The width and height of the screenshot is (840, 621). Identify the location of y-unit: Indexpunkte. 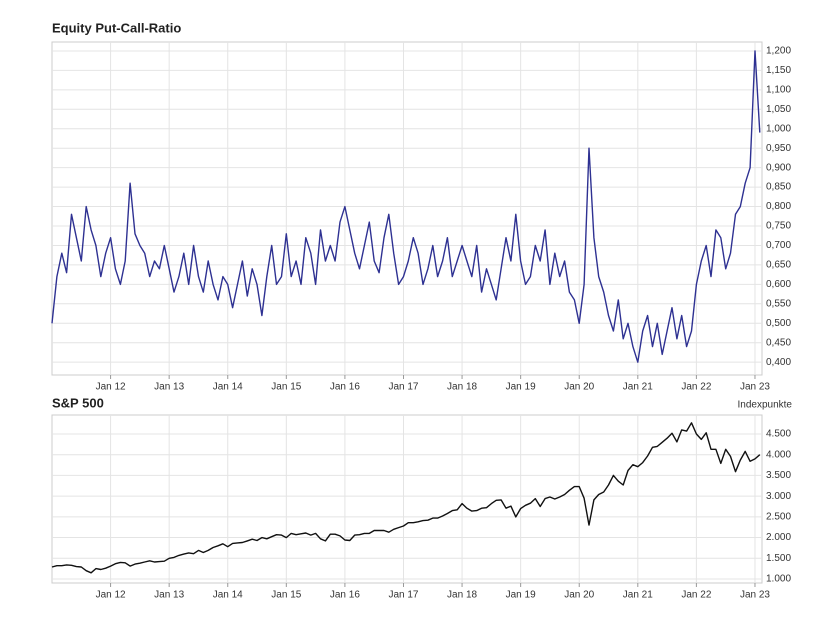
(765, 405).